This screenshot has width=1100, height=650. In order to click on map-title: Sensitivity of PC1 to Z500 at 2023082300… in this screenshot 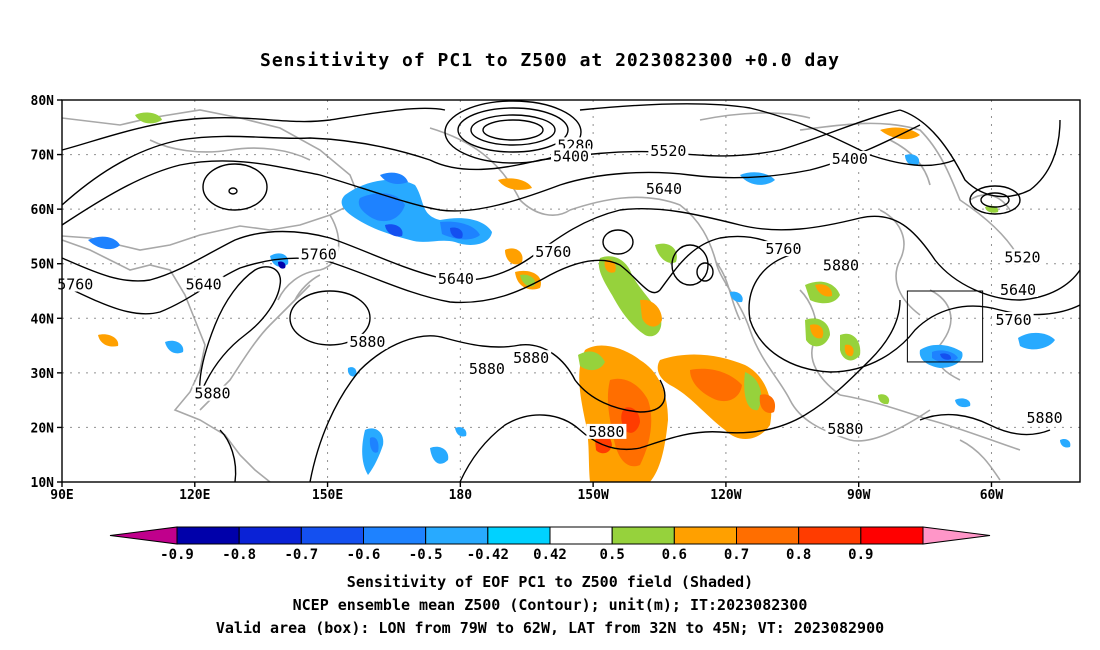, I will do `click(549, 60)`.